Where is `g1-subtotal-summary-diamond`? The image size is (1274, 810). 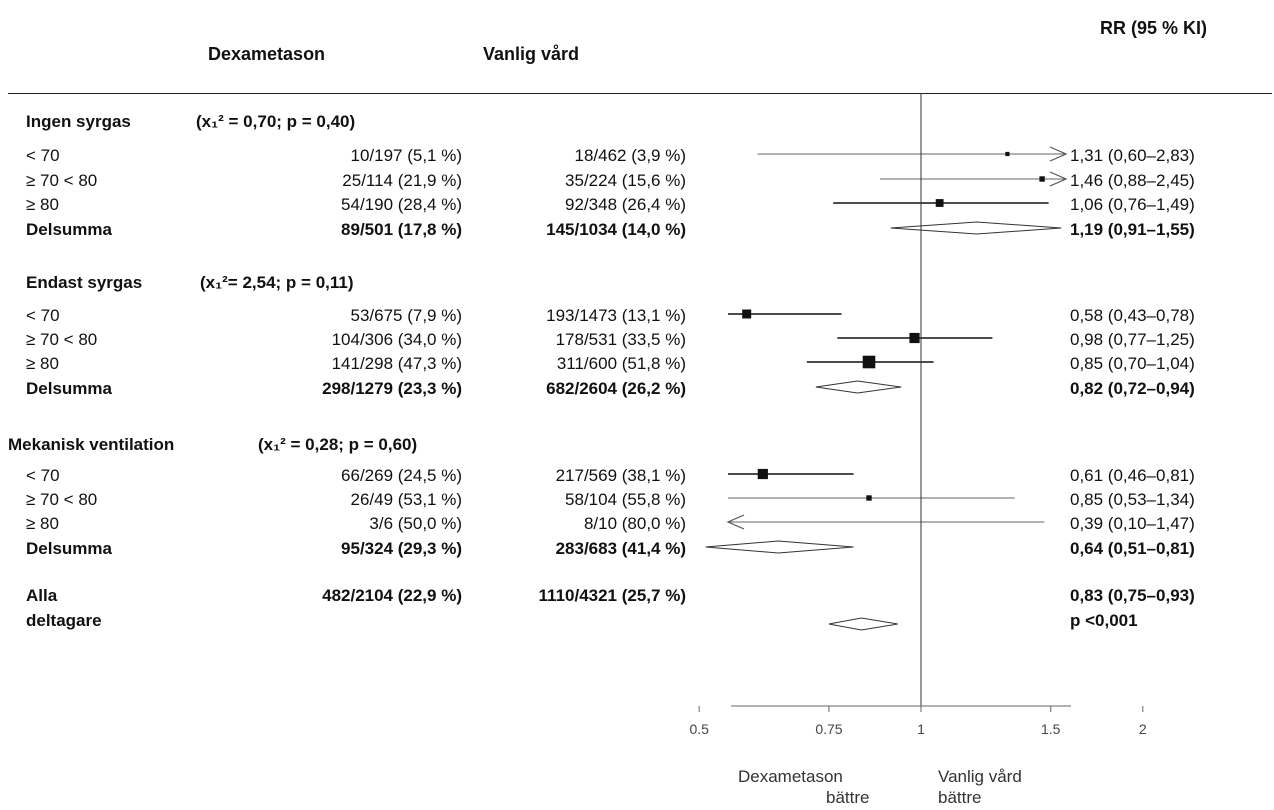 g1-subtotal-summary-diamond is located at coordinates (858, 387).